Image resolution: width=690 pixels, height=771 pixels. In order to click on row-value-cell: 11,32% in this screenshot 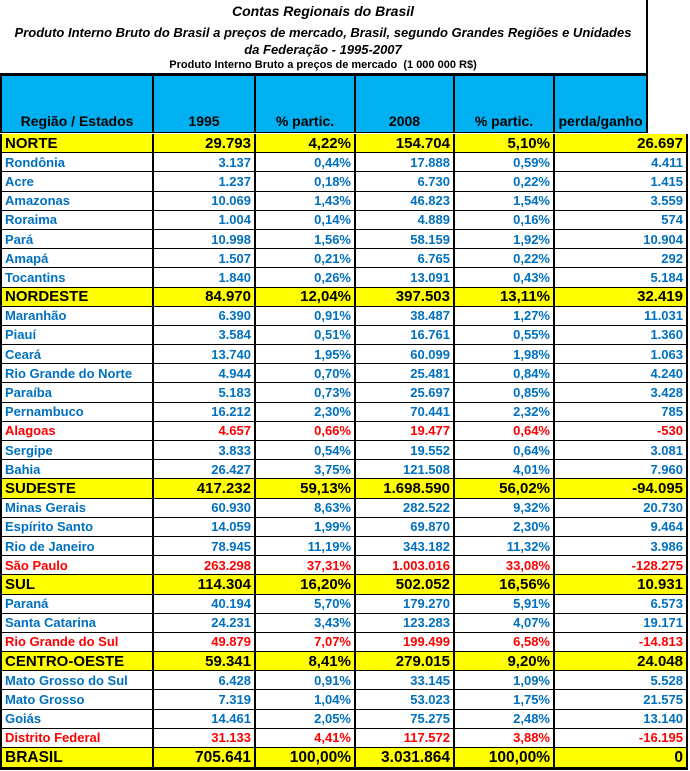, I will do `click(505, 546)`.